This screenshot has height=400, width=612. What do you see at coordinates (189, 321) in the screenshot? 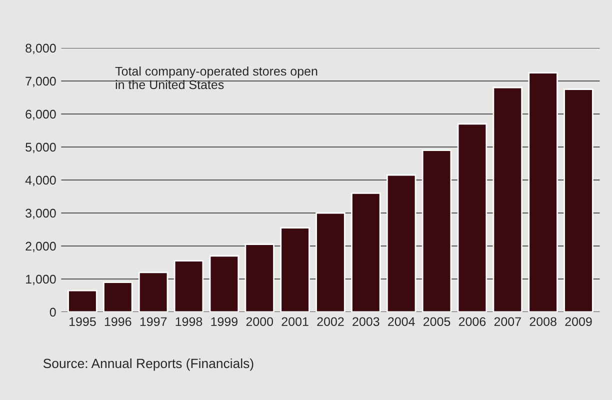
I see `x-tick-label: 1998` at bounding box center [189, 321].